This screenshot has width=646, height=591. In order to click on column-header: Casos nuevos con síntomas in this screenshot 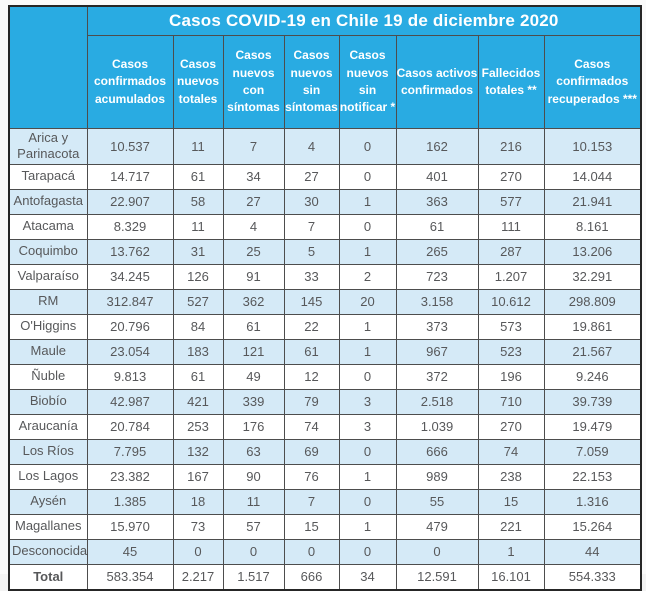, I will do `click(253, 82)`.